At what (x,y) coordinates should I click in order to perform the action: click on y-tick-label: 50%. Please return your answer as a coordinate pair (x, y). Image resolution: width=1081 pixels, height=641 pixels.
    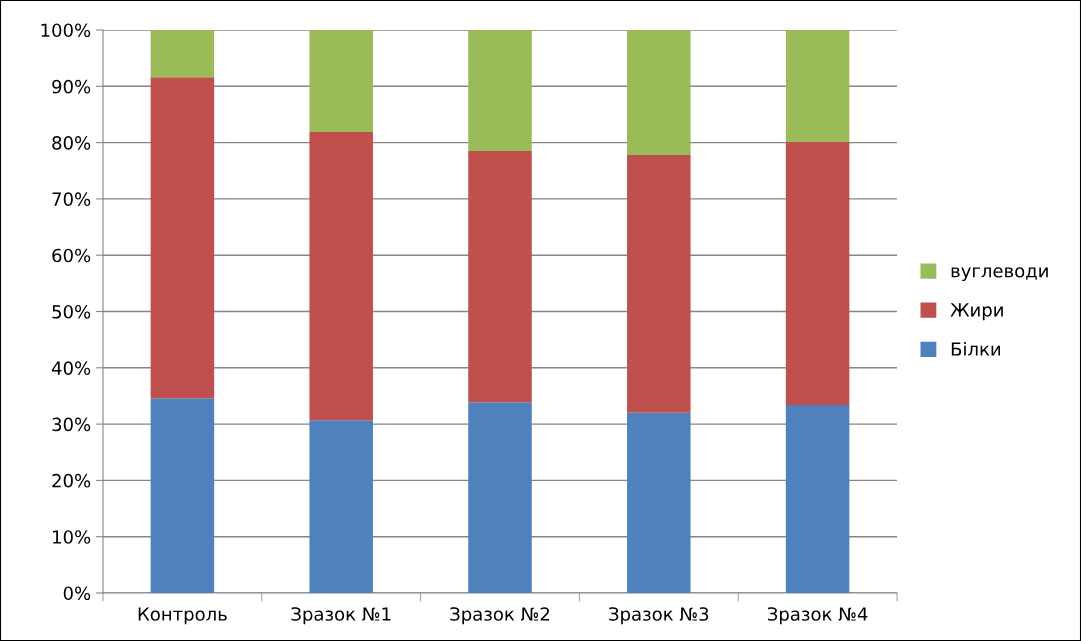
    Looking at the image, I should click on (71, 311).